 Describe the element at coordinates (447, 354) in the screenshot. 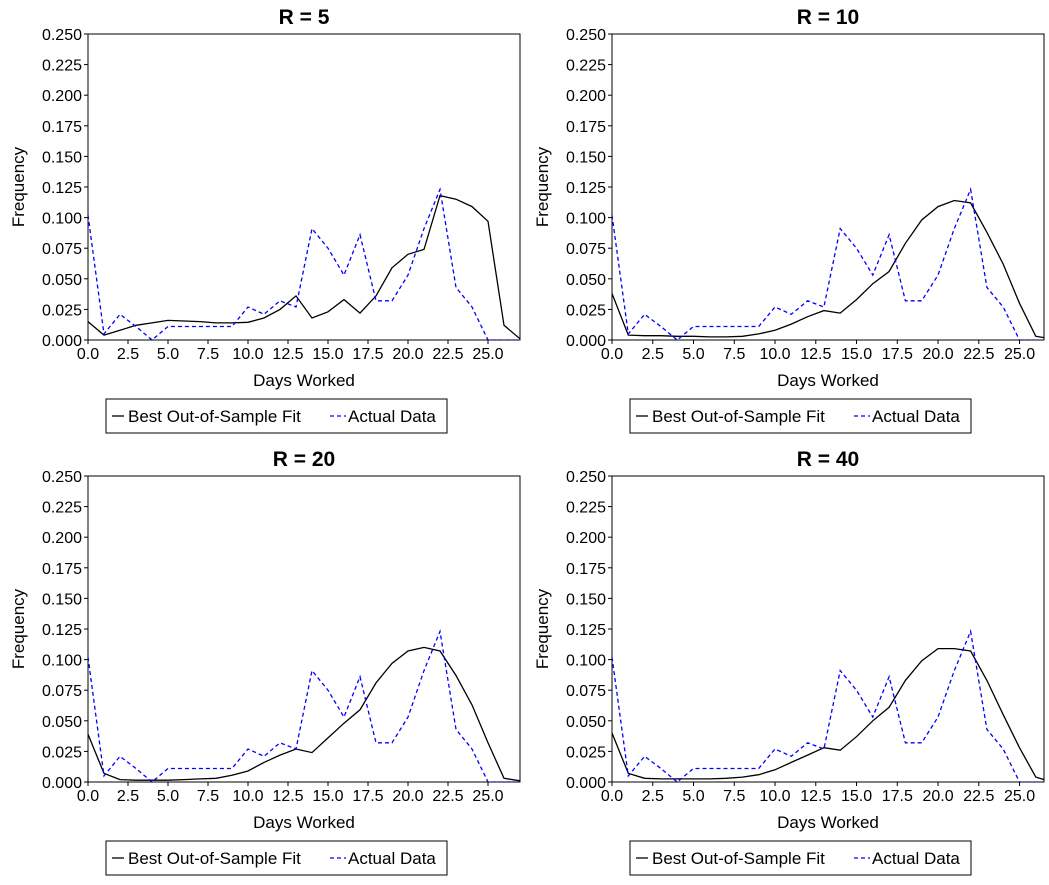

I see `x-tick-label: 22.5` at that location.